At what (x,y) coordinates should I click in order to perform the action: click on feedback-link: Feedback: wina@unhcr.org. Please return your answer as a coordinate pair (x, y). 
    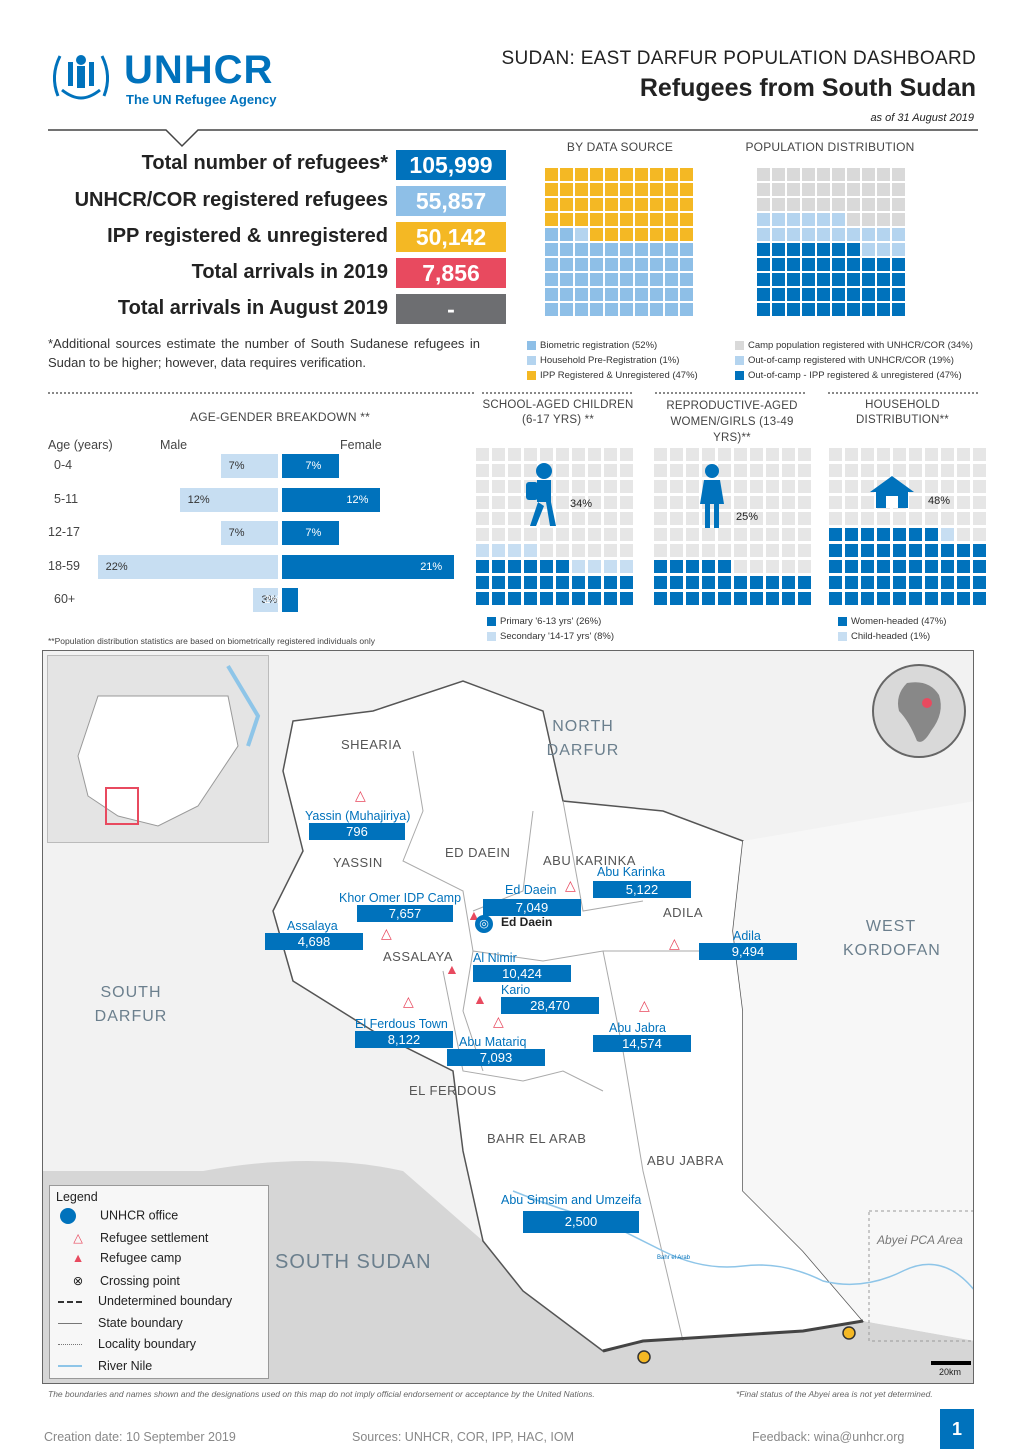
    Looking at the image, I should click on (828, 1437).